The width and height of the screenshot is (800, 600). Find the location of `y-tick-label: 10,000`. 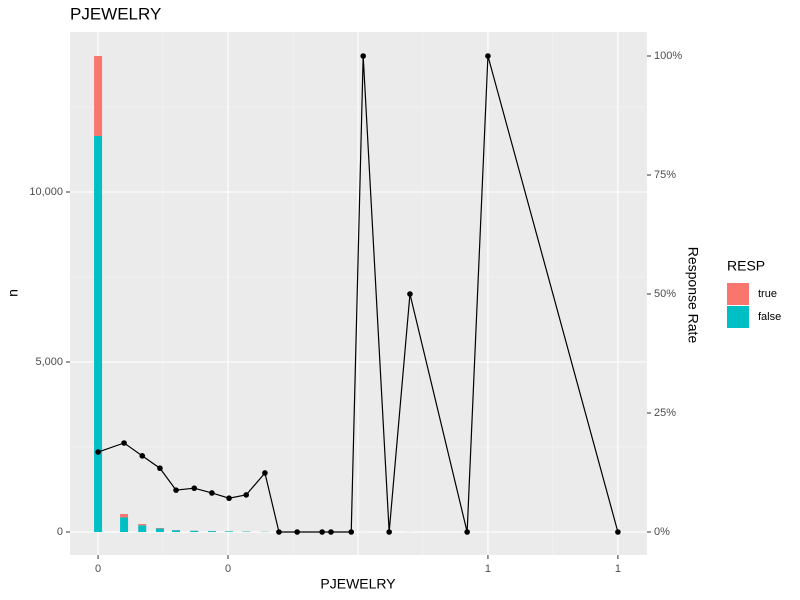

y-tick-label: 10,000 is located at coordinates (46, 192).